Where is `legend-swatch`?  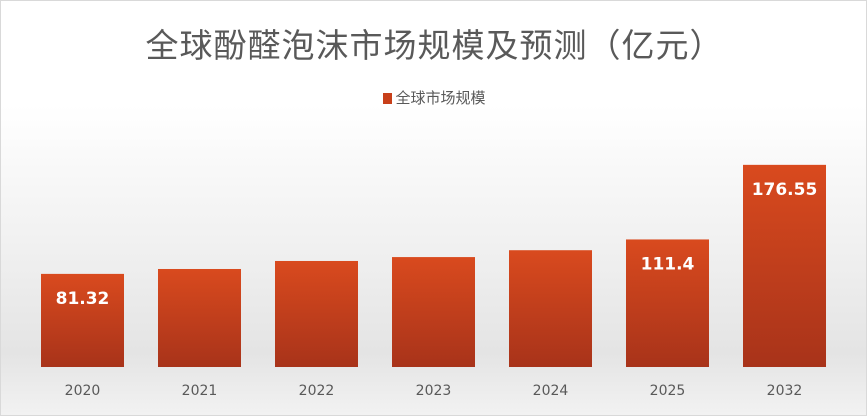 legend-swatch is located at coordinates (388, 98).